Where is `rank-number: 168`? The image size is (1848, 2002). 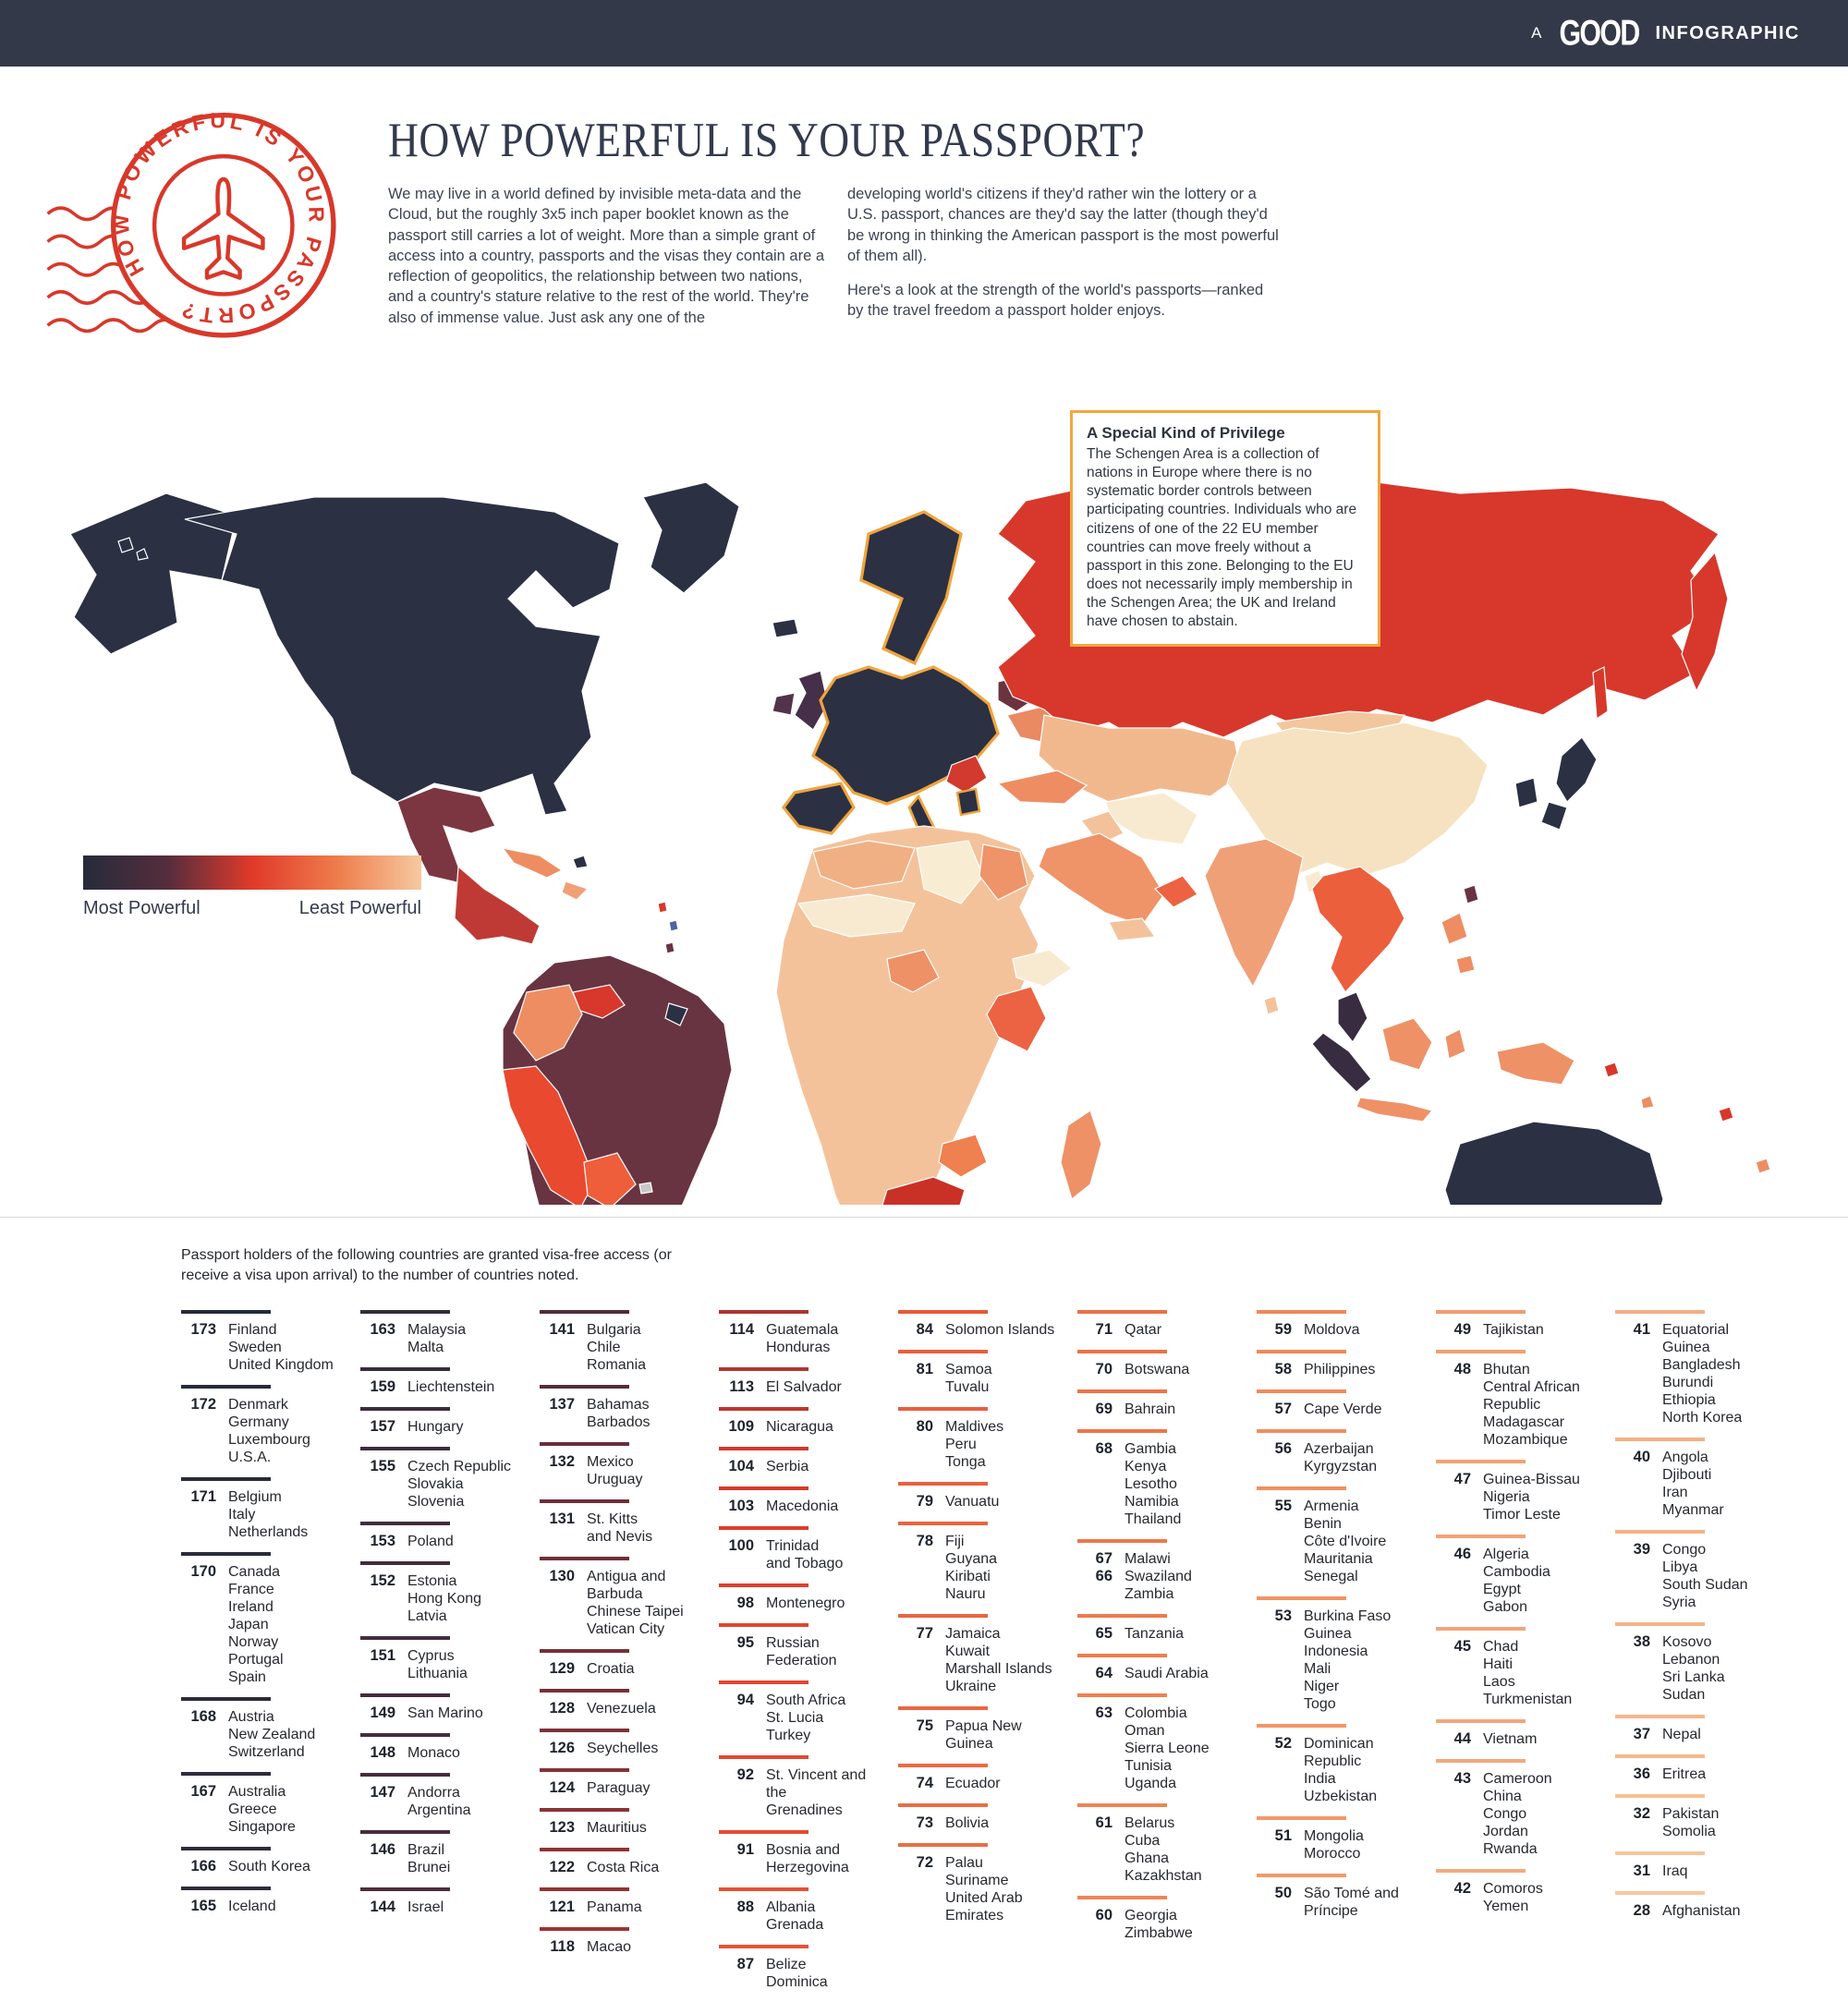 rank-number: 168 is located at coordinates (203, 1716).